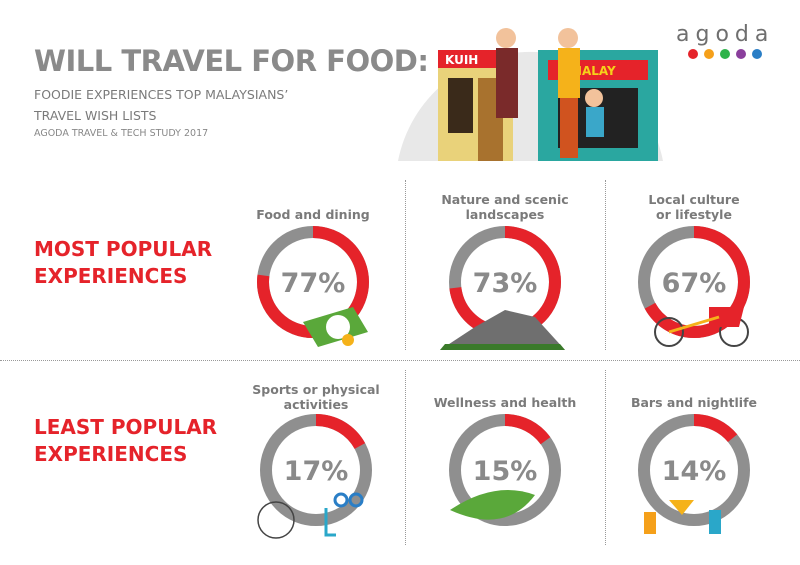 This screenshot has width=800, height=565. What do you see at coordinates (95, 115) in the screenshot?
I see `subtitle-line: TRAVEL WISH LISTS` at bounding box center [95, 115].